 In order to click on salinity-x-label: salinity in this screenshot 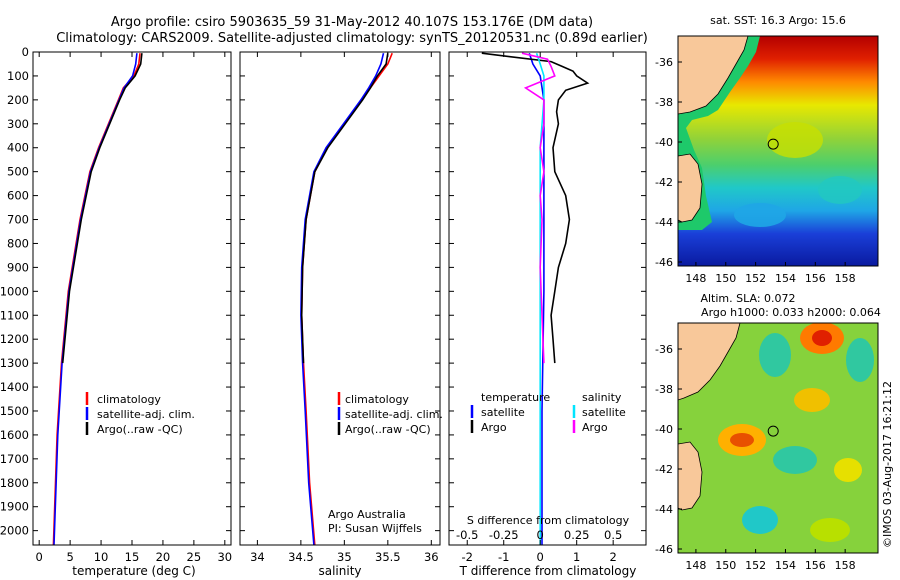, I will do `click(339, 571)`.